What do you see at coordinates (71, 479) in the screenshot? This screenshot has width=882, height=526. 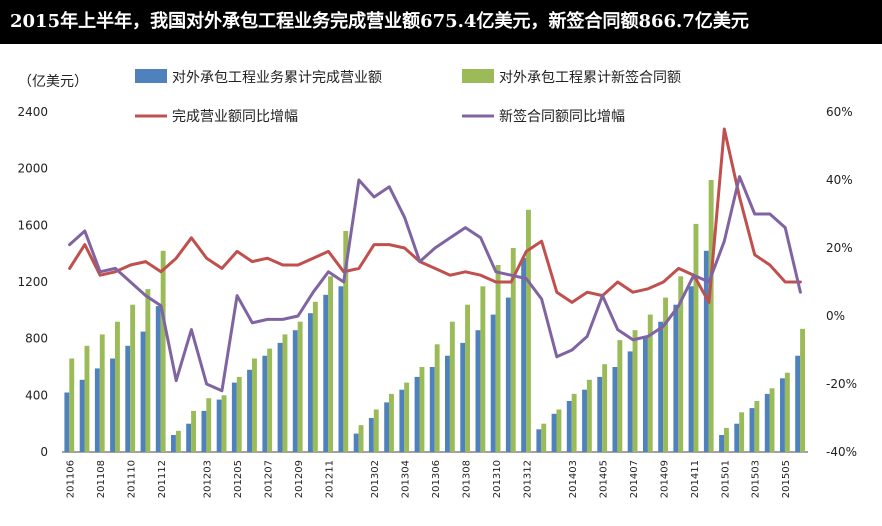 I see `x-axis-tick-label: 201106` at bounding box center [71, 479].